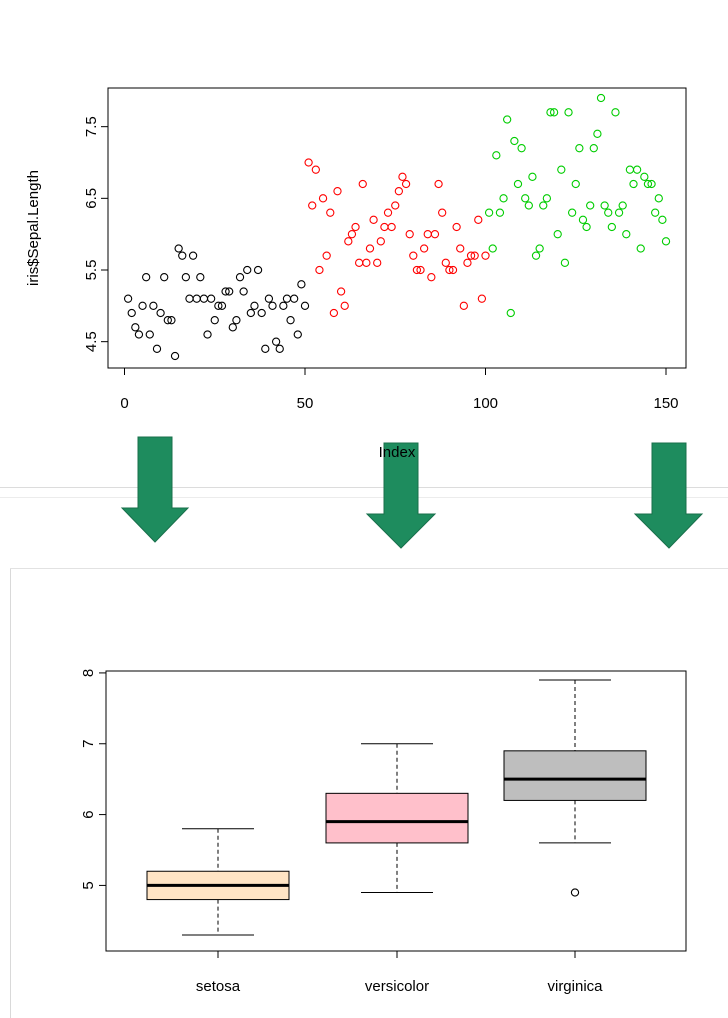 The height and width of the screenshot is (1018, 728). I want to click on arrow-down-icon, so click(155, 489).